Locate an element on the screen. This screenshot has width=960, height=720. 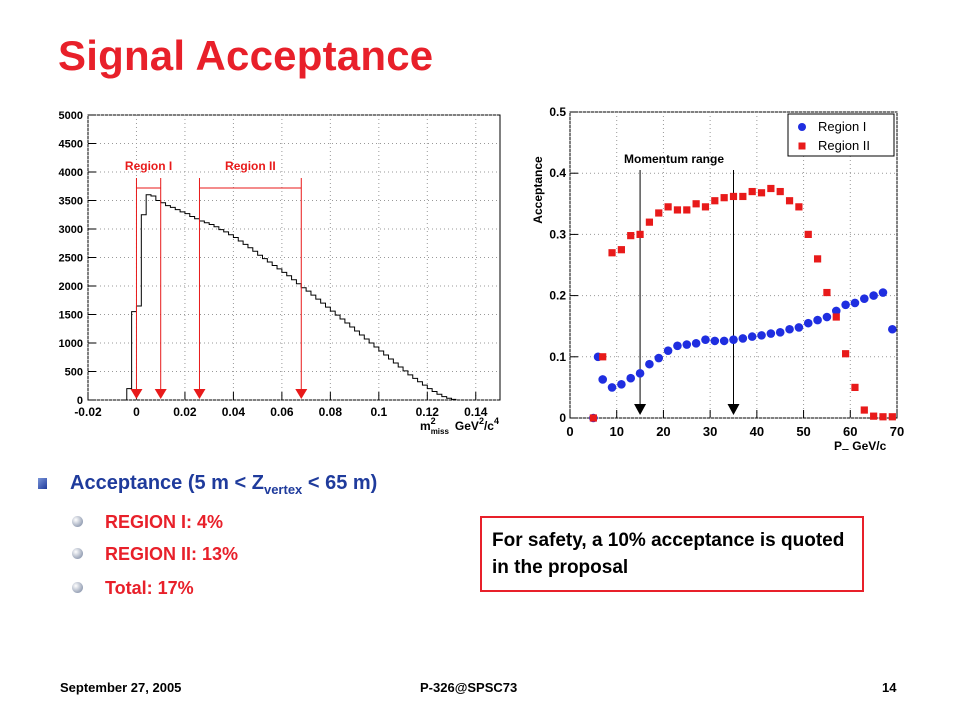
bullet-acceptance-pre: Acceptance (5 m < Z is located at coordinates (167, 483).